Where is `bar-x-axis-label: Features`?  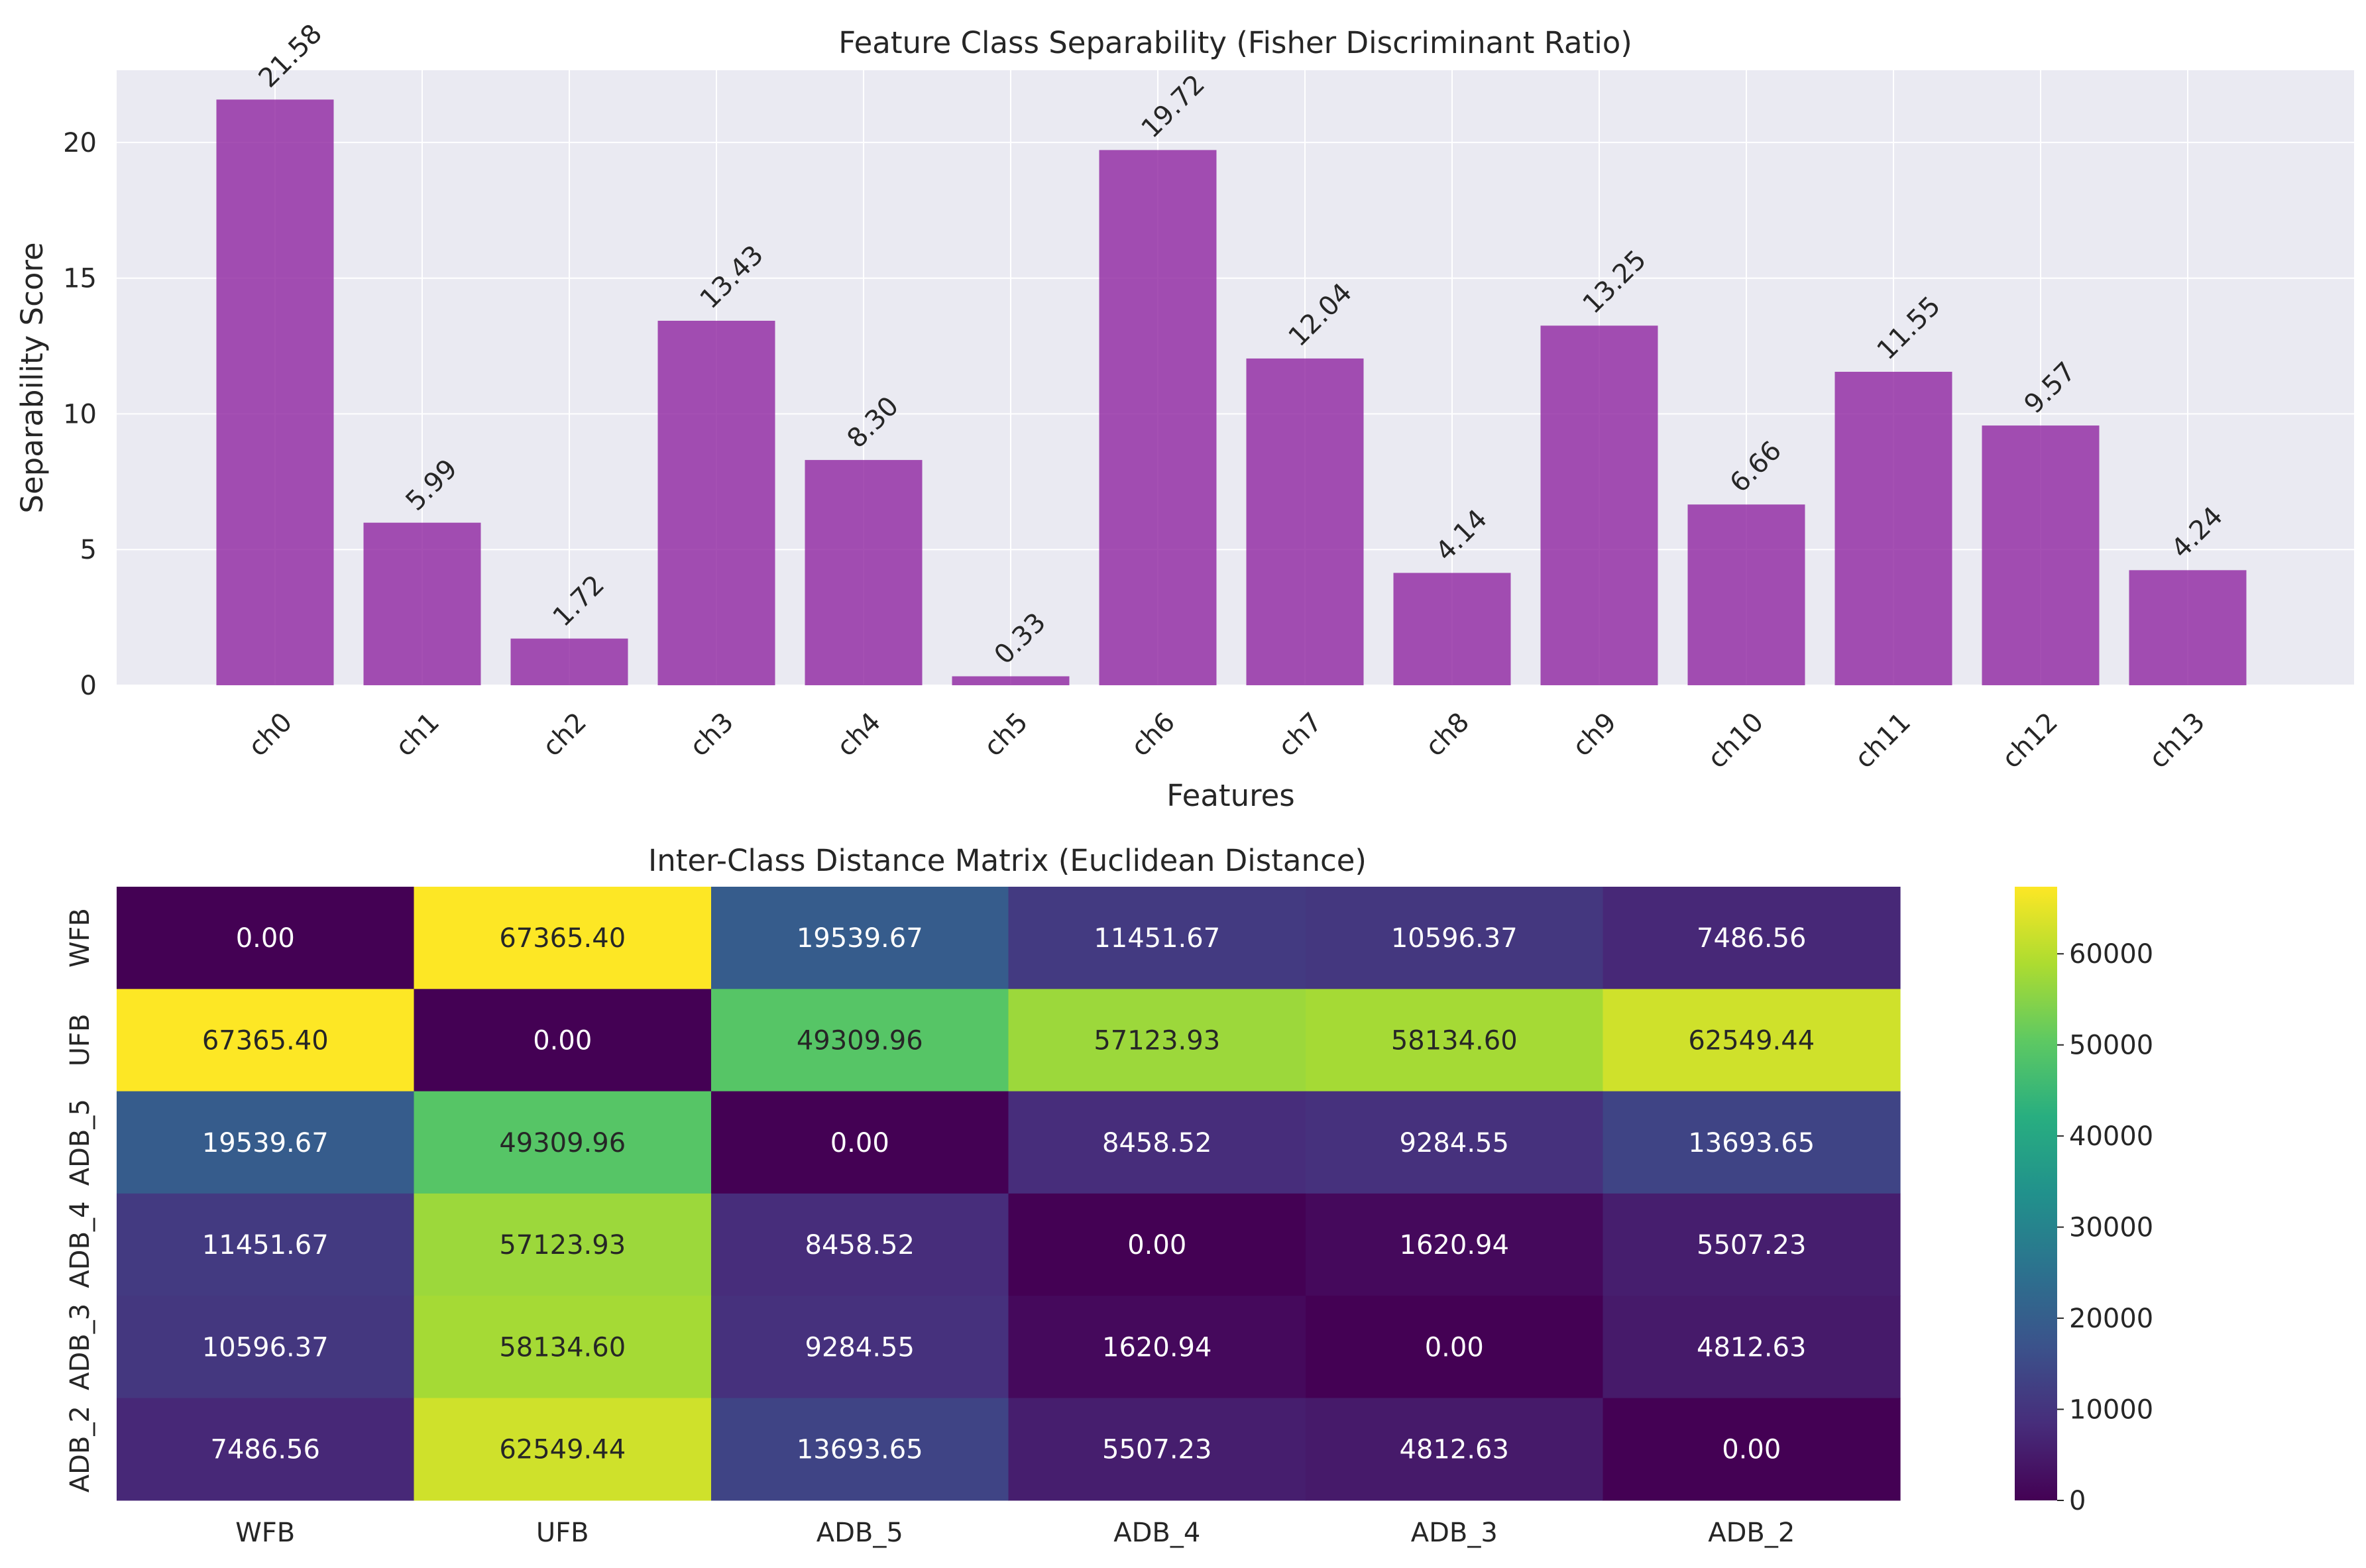 bar-x-axis-label: Features is located at coordinates (1230, 795).